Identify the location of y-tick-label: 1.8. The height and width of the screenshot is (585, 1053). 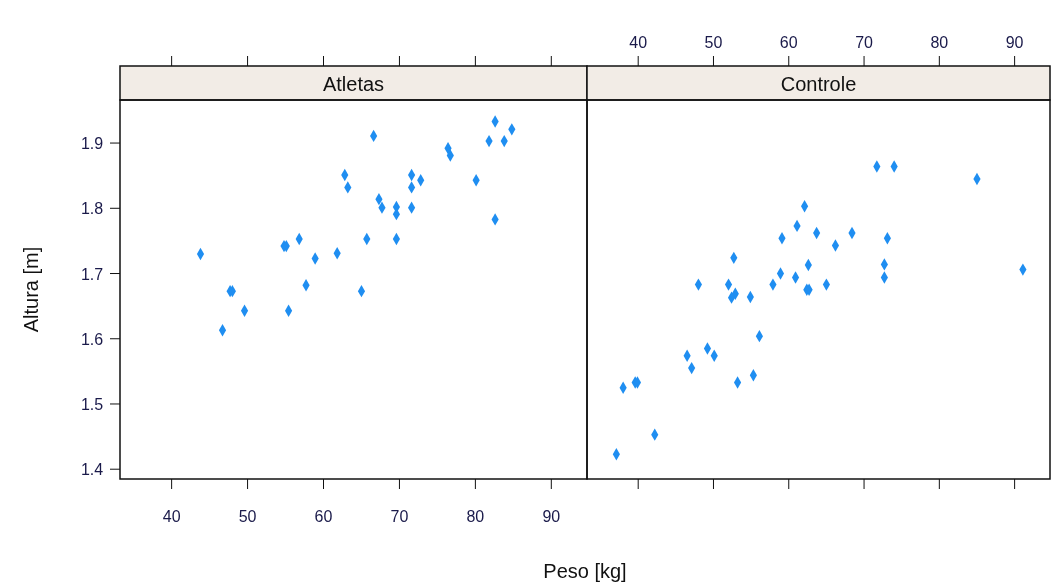
(92, 209).